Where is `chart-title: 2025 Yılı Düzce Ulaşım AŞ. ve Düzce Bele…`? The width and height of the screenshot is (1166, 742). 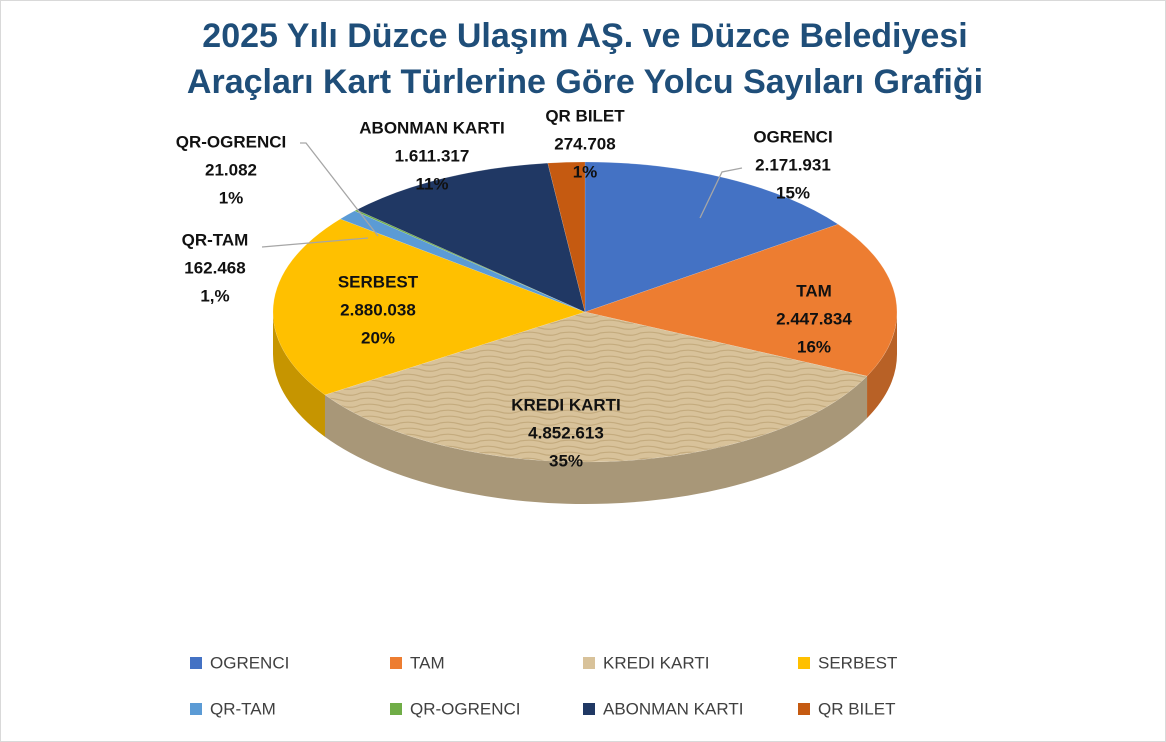 chart-title: 2025 Yılı Düzce Ulaşım AŞ. ve Düzce Bele… is located at coordinates (584, 36).